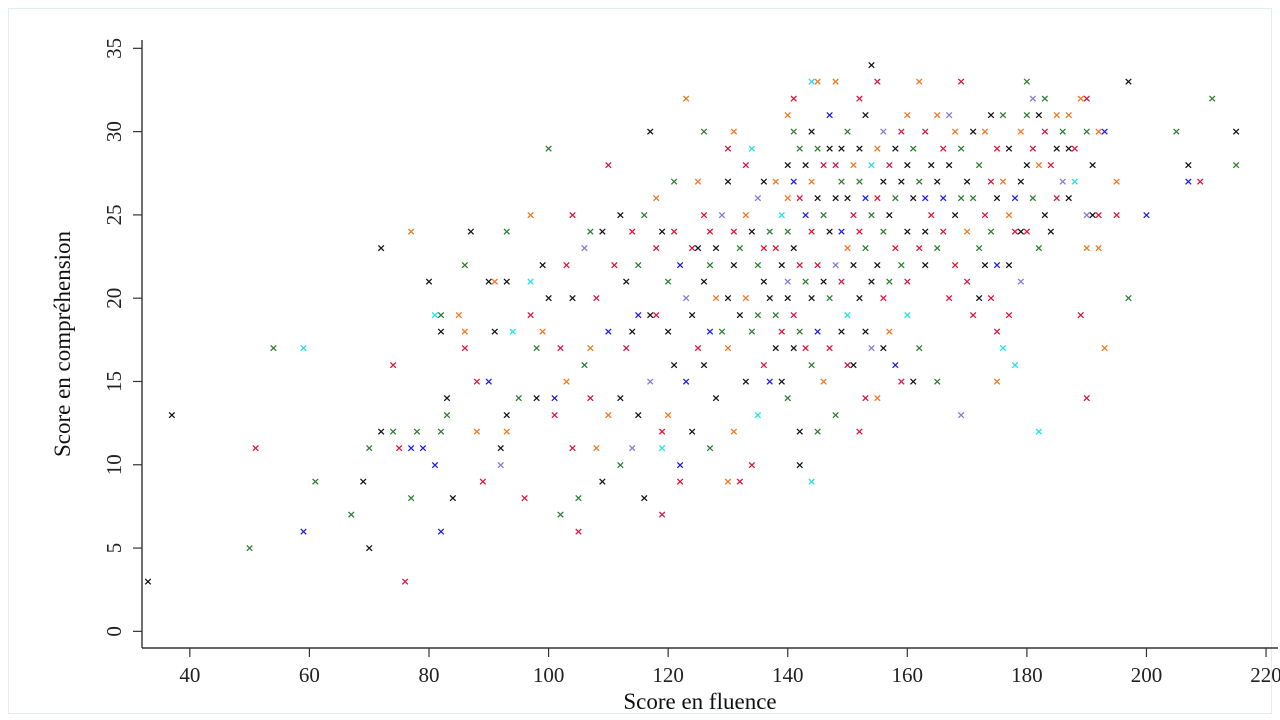 Image resolution: width=1280 pixels, height=720 pixels. I want to click on x-tick-label: 160, so click(908, 675).